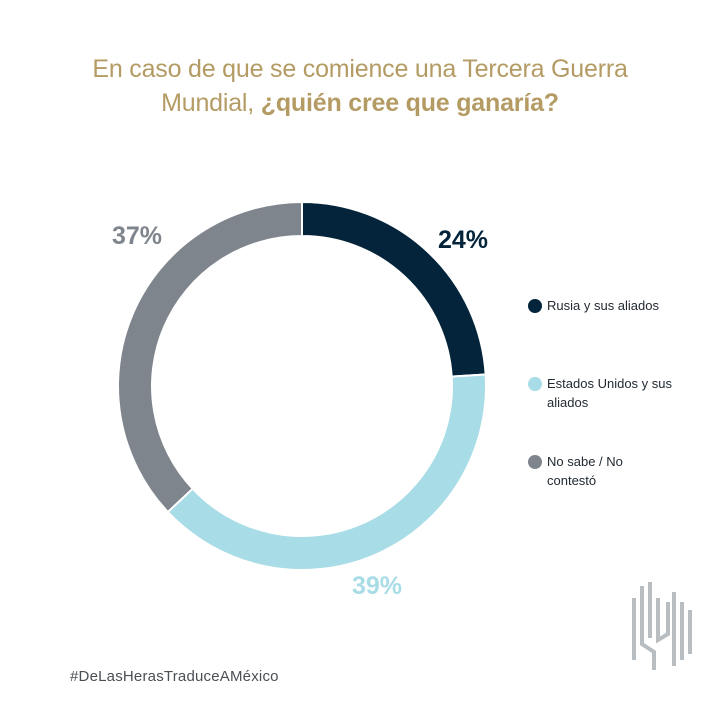 The image size is (720, 720). What do you see at coordinates (409, 103) in the screenshot?
I see `chart-title-line2-bold: ¿quién cree que ganaría?` at bounding box center [409, 103].